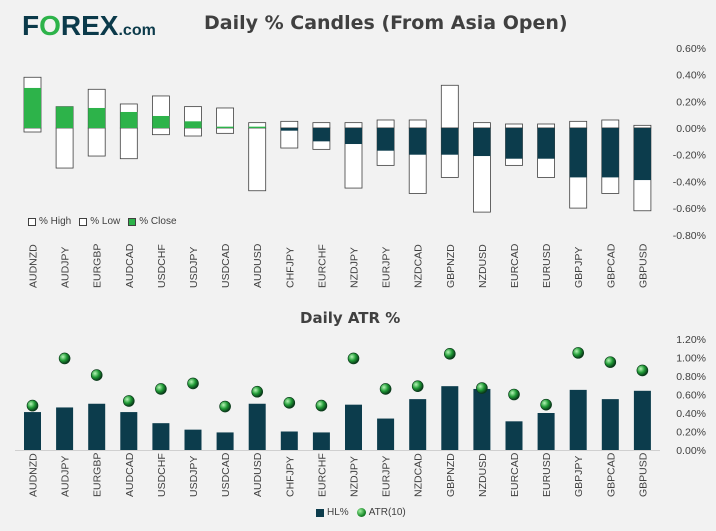 This screenshot has height=531, width=716. Describe the element at coordinates (689, 156) in the screenshot. I see `candles-ytick-label: -0.20%` at that location.